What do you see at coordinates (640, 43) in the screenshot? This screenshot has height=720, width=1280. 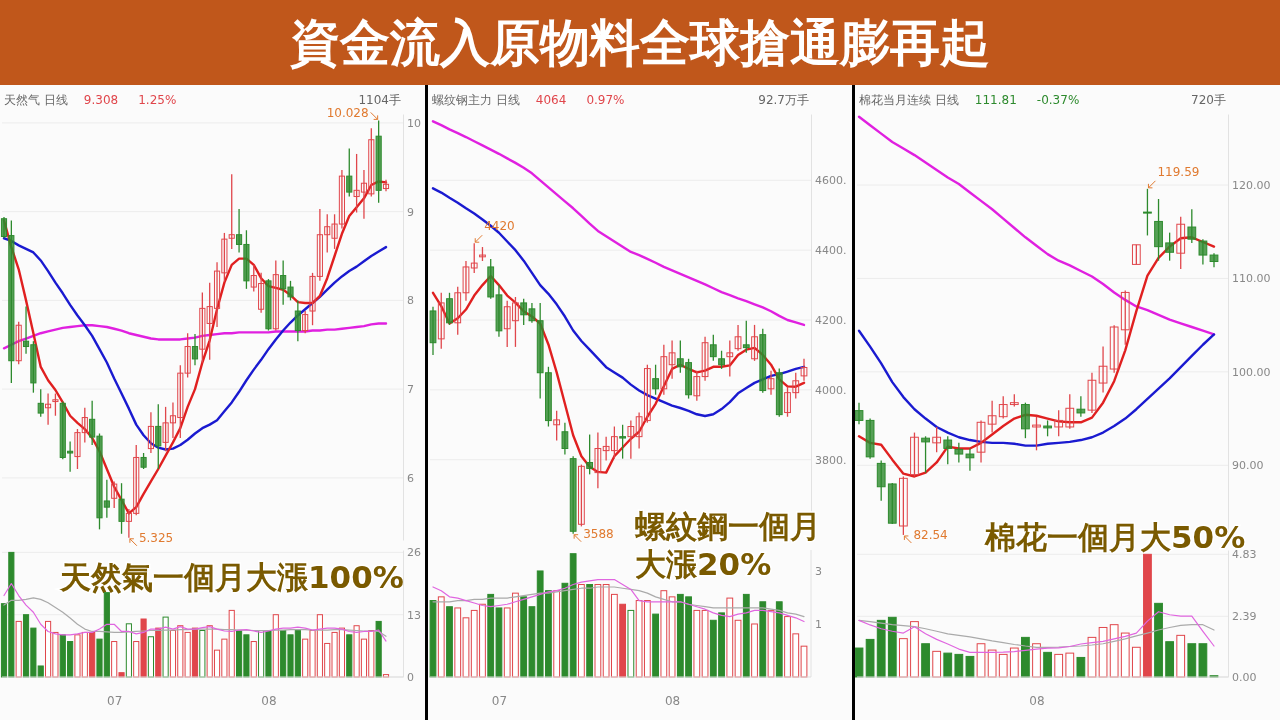 I see `text: 資金流入原物料全球搶通膨再起` at bounding box center [640, 43].